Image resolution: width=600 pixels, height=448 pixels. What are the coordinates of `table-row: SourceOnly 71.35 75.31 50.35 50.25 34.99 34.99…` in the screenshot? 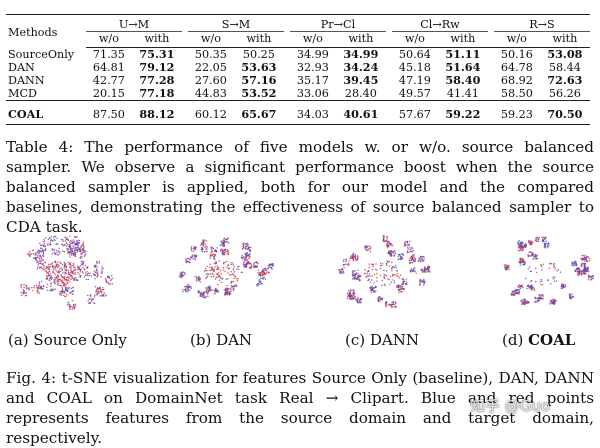 It's located at (298, 55).